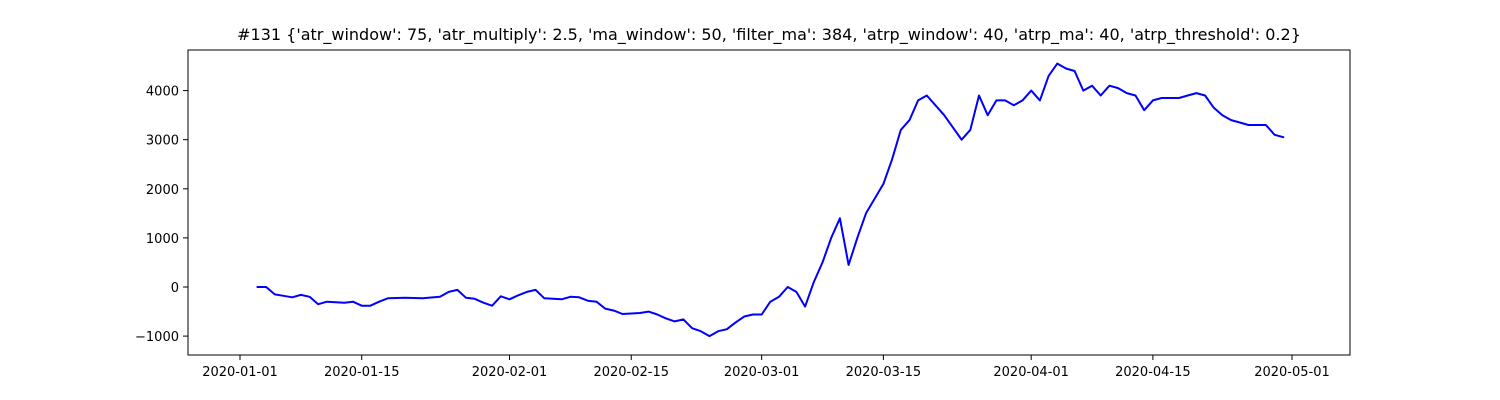  What do you see at coordinates (1153, 372) in the screenshot?
I see `x-tick-label: 2020-04-15` at bounding box center [1153, 372].